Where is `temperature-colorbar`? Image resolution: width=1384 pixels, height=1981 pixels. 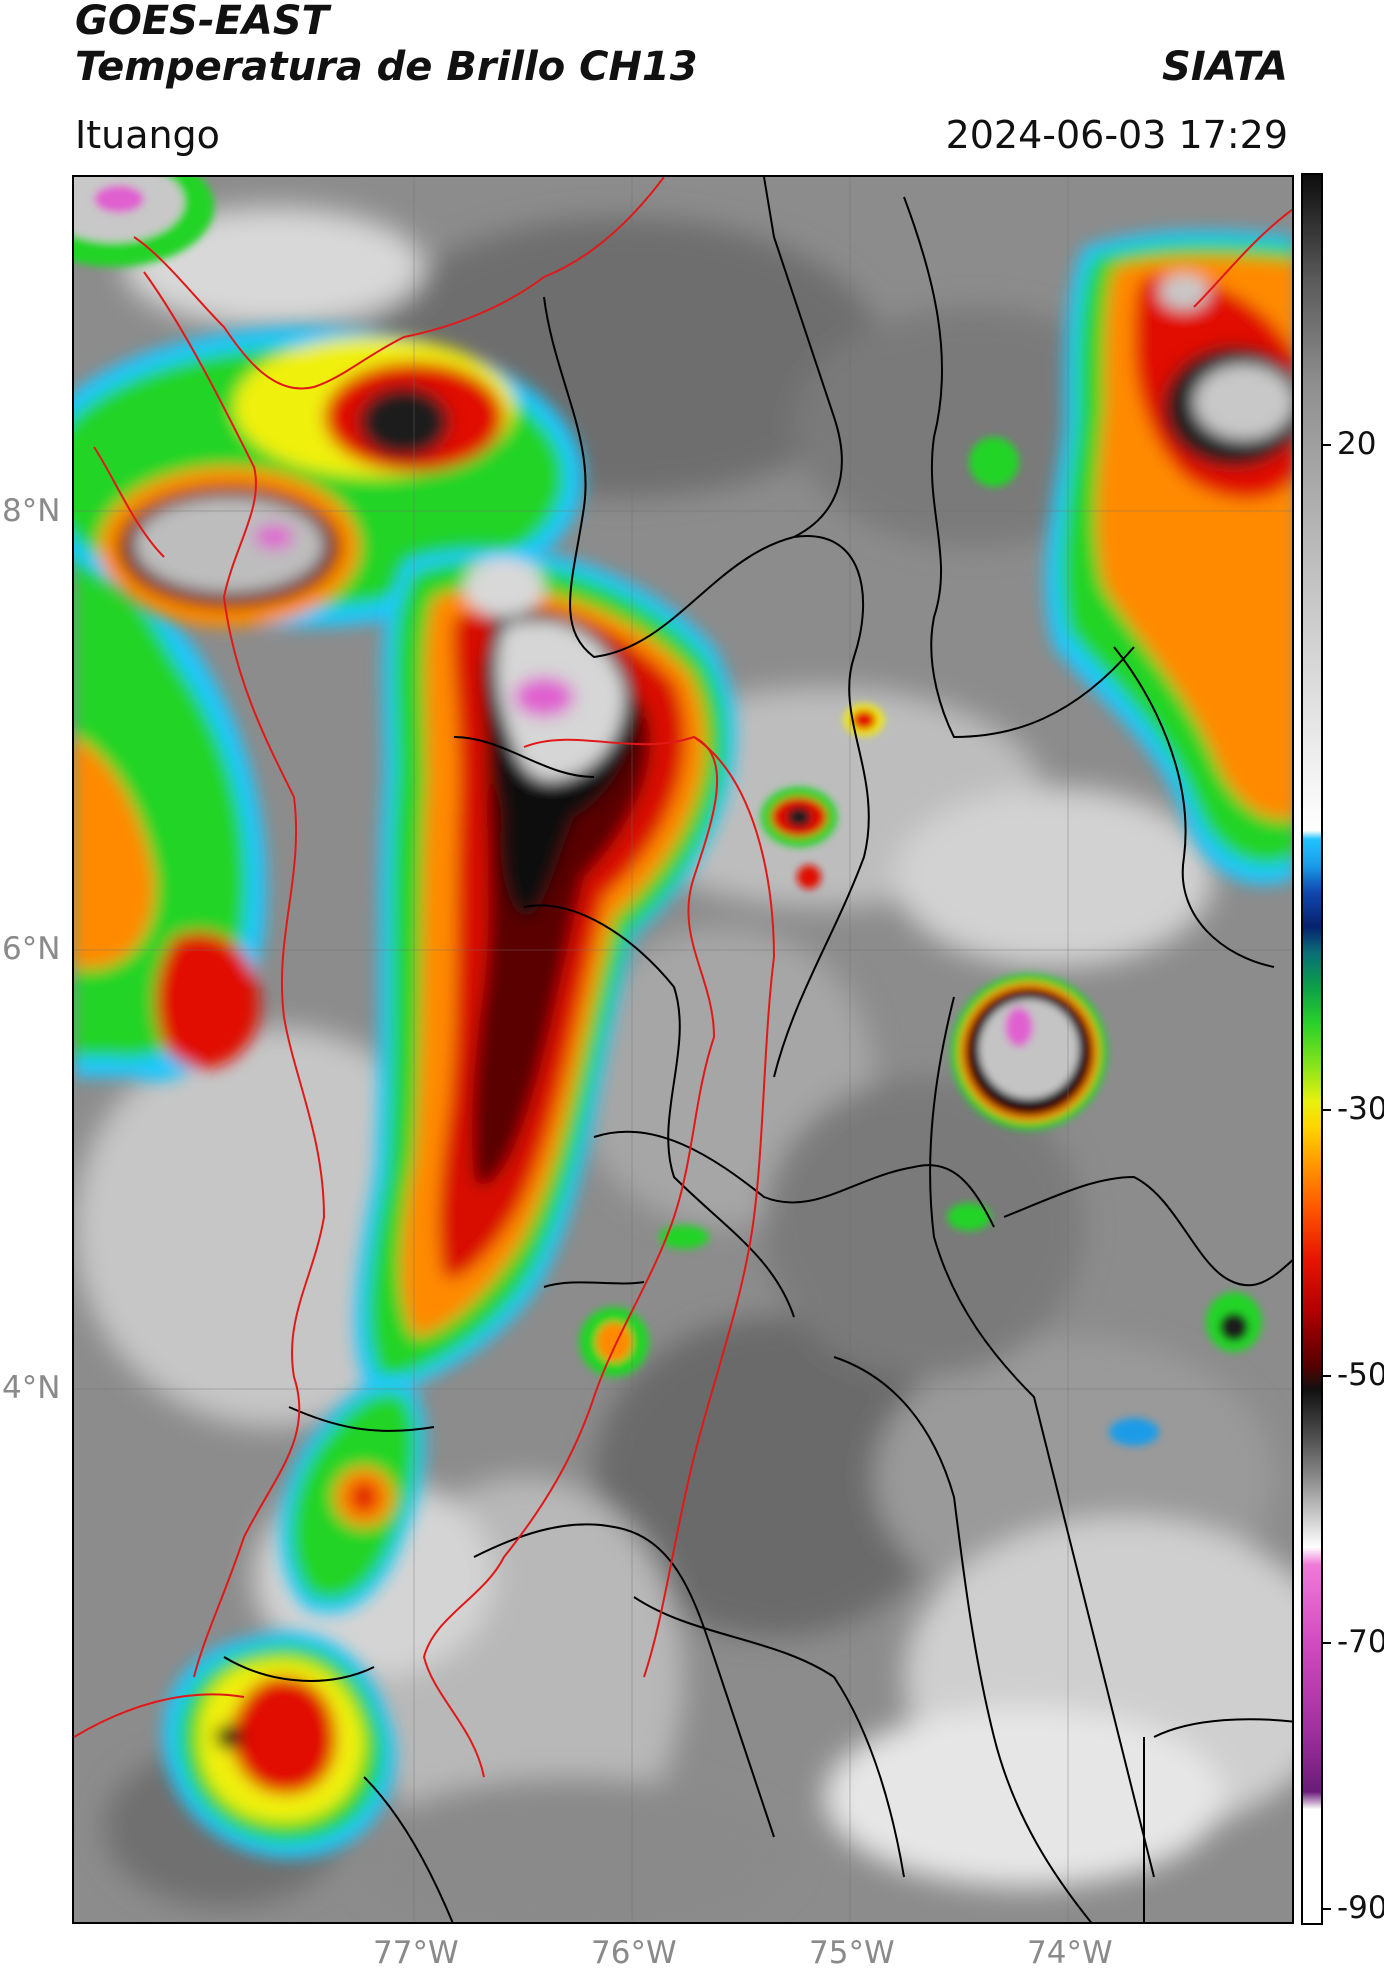 temperature-colorbar is located at coordinates (1312, 1049).